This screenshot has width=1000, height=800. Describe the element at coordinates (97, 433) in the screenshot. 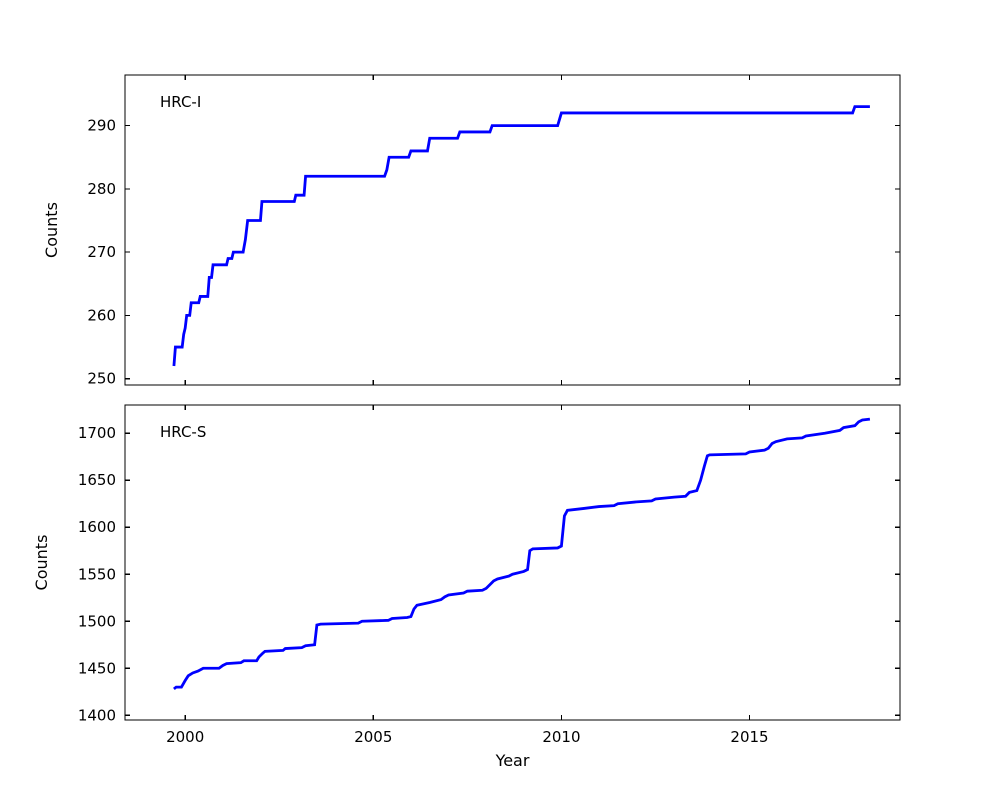

I see `y-tick-label: 1700` at that location.